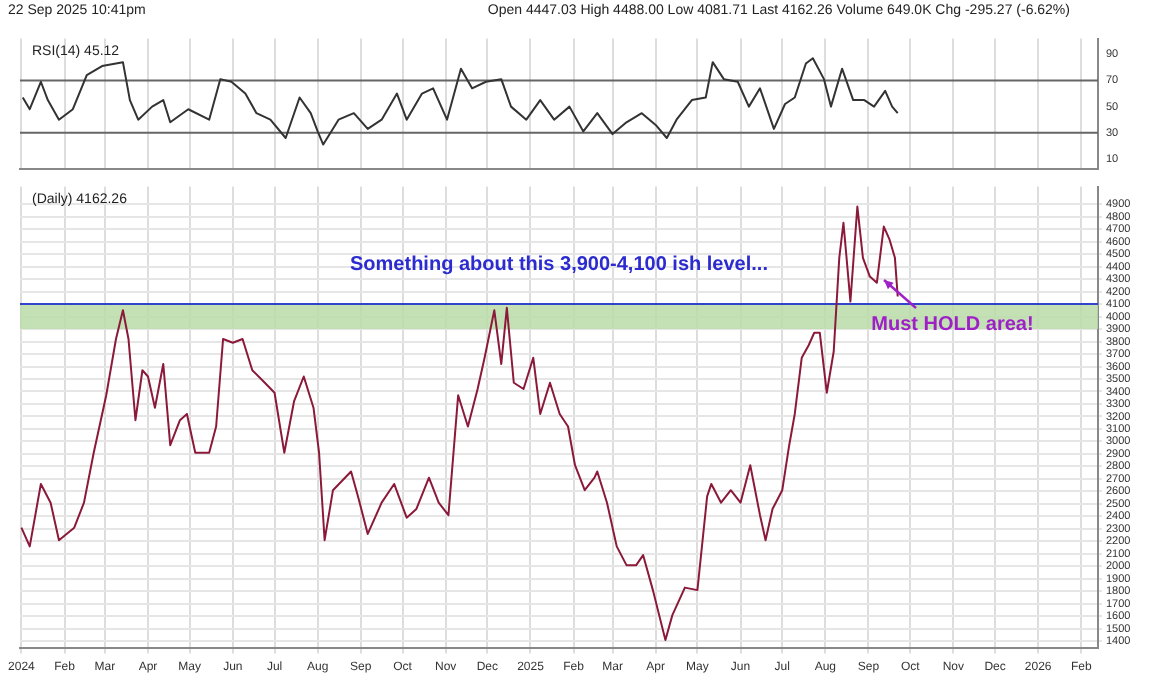  I want to click on annotation: Must HOLD area!, so click(952, 325).